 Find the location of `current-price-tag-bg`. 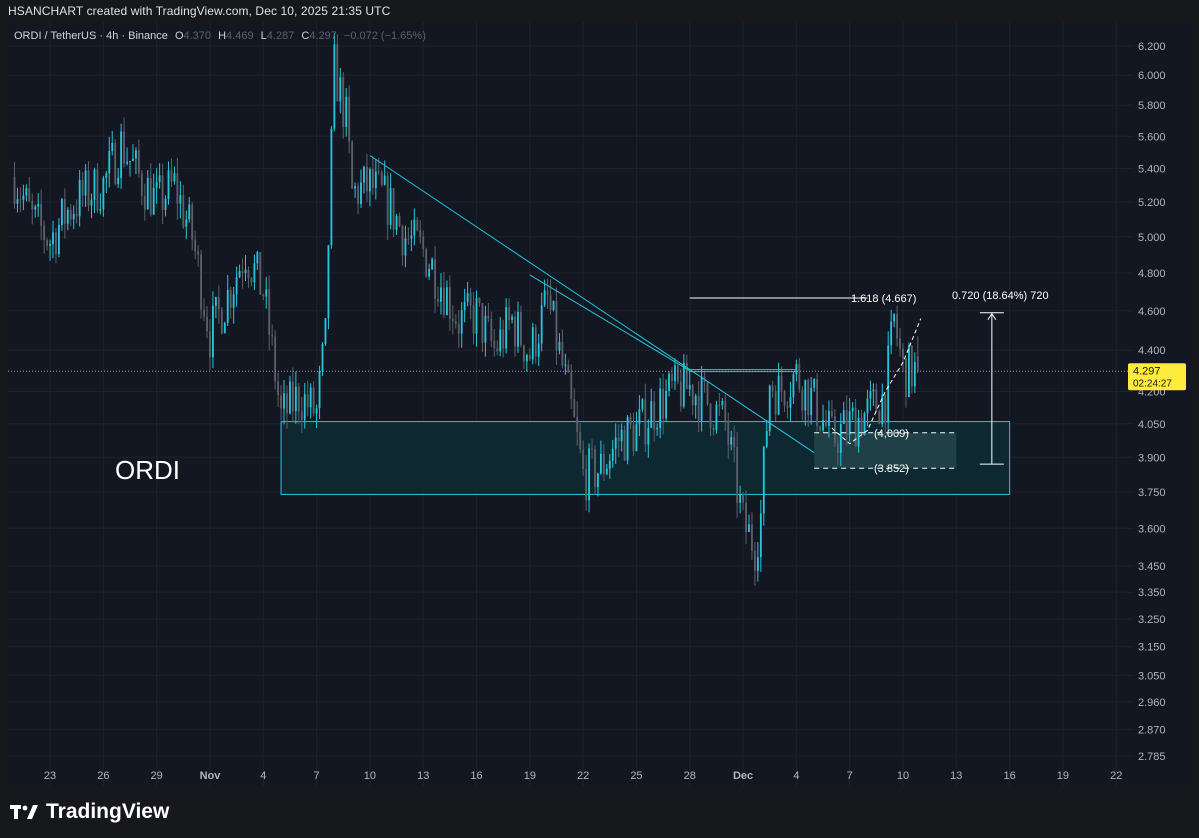

current-price-tag-bg is located at coordinates (1157, 377).